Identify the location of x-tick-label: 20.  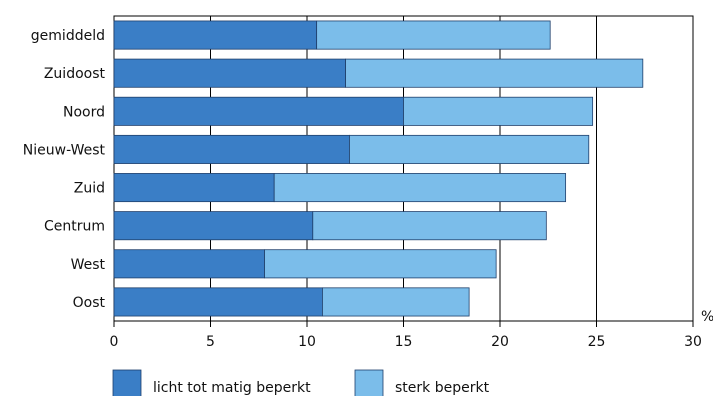
(500, 342).